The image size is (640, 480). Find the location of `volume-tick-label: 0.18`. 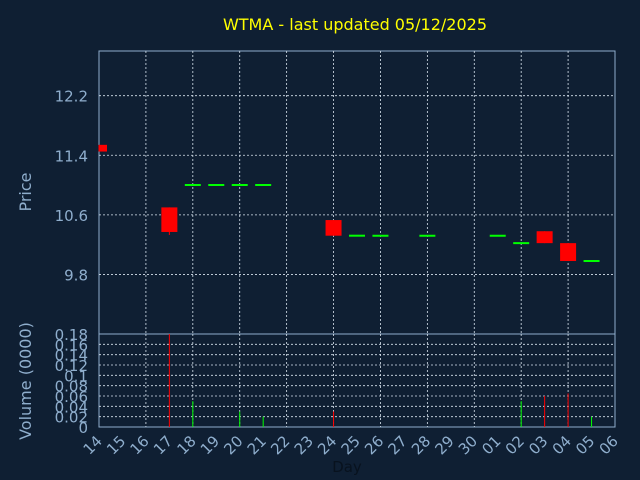

volume-tick-label: 0.18 is located at coordinates (71, 335).